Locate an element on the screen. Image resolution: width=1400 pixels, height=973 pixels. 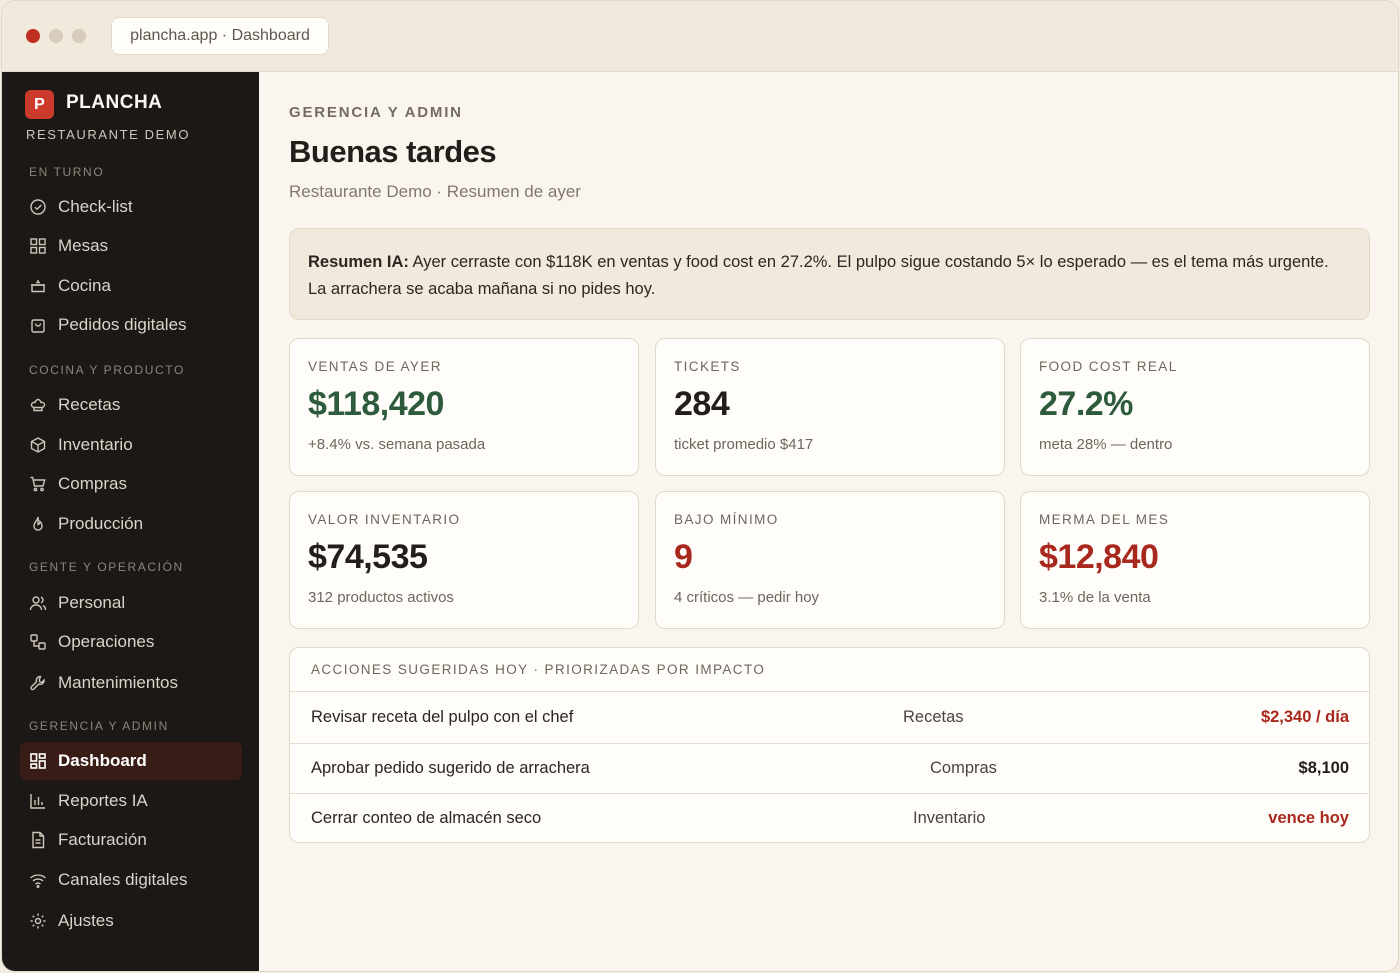
cooking-pot-icon is located at coordinates (38, 286).